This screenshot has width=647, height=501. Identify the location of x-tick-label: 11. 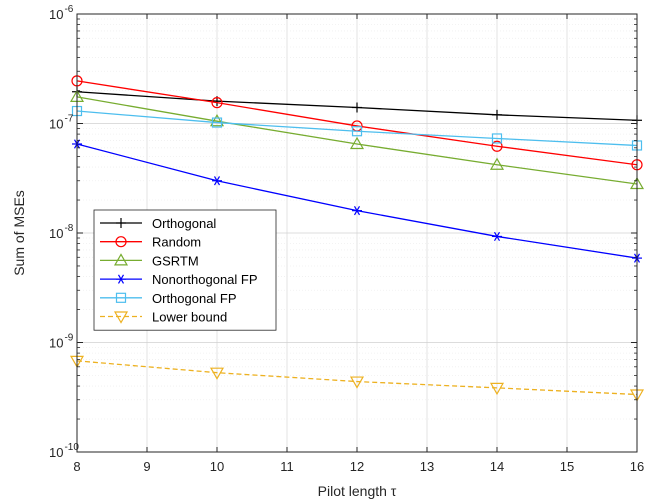
(287, 466).